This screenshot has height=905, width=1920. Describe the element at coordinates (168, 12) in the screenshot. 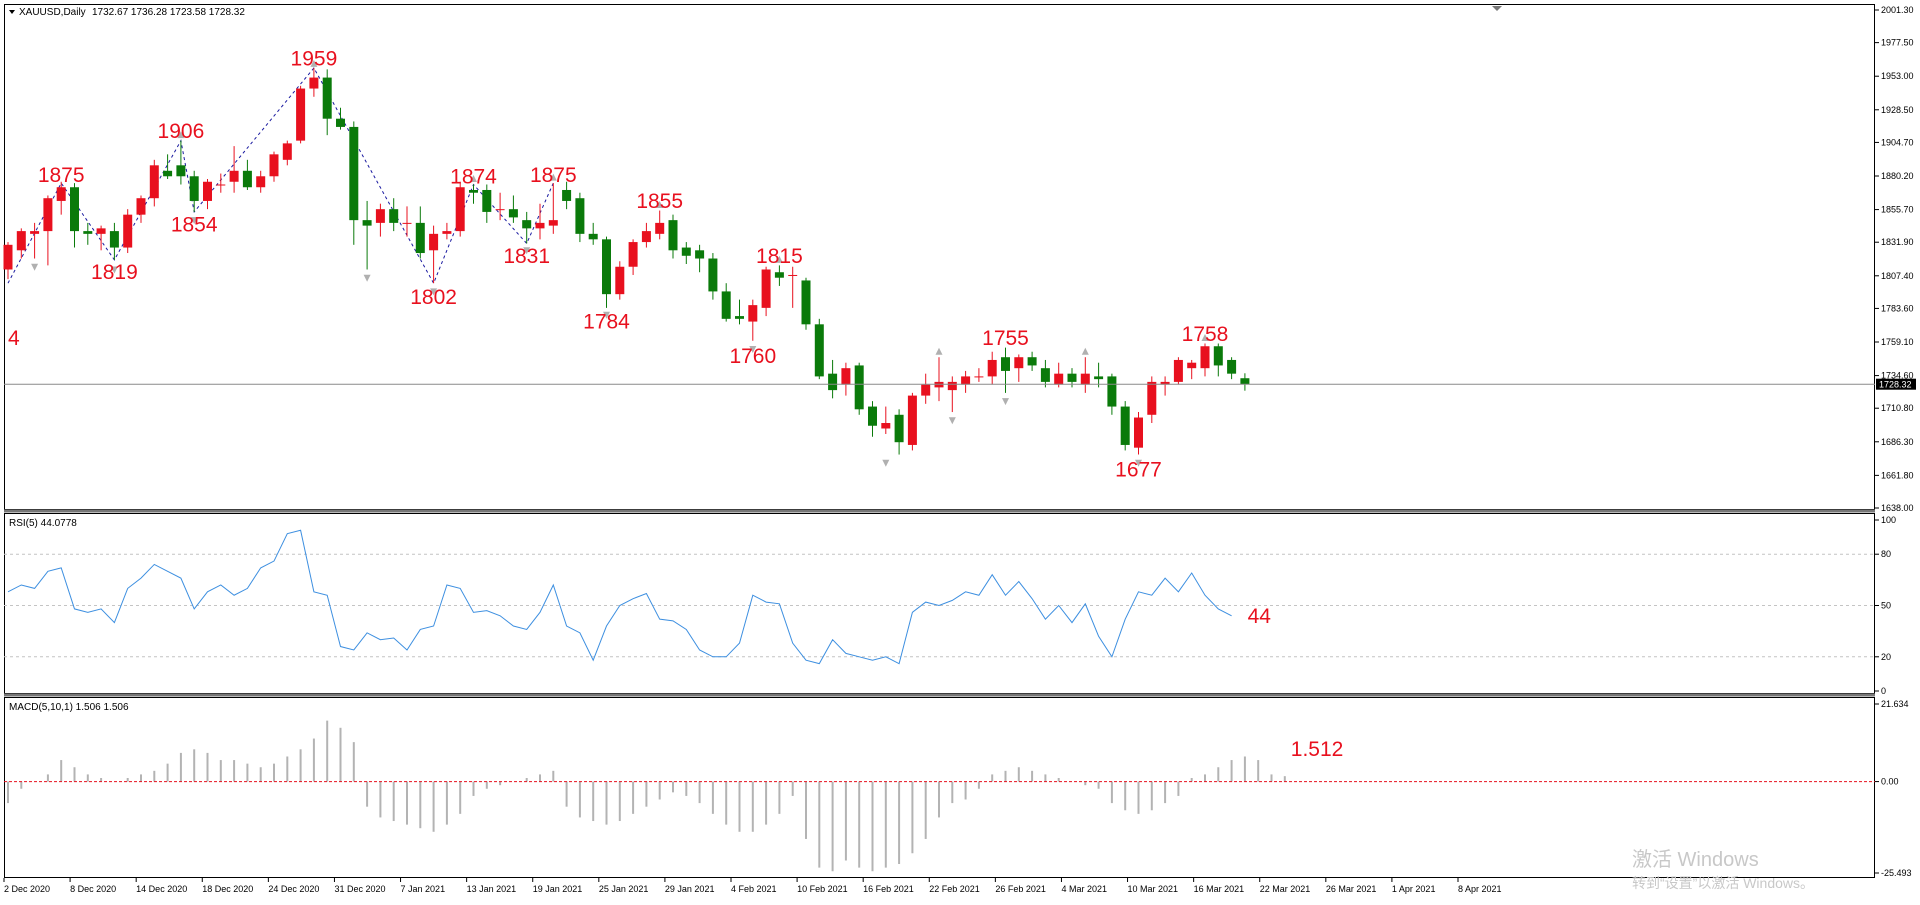

I see `ohlc-readout: 1732.67 1736.28 1723.58 1728.32` at that location.